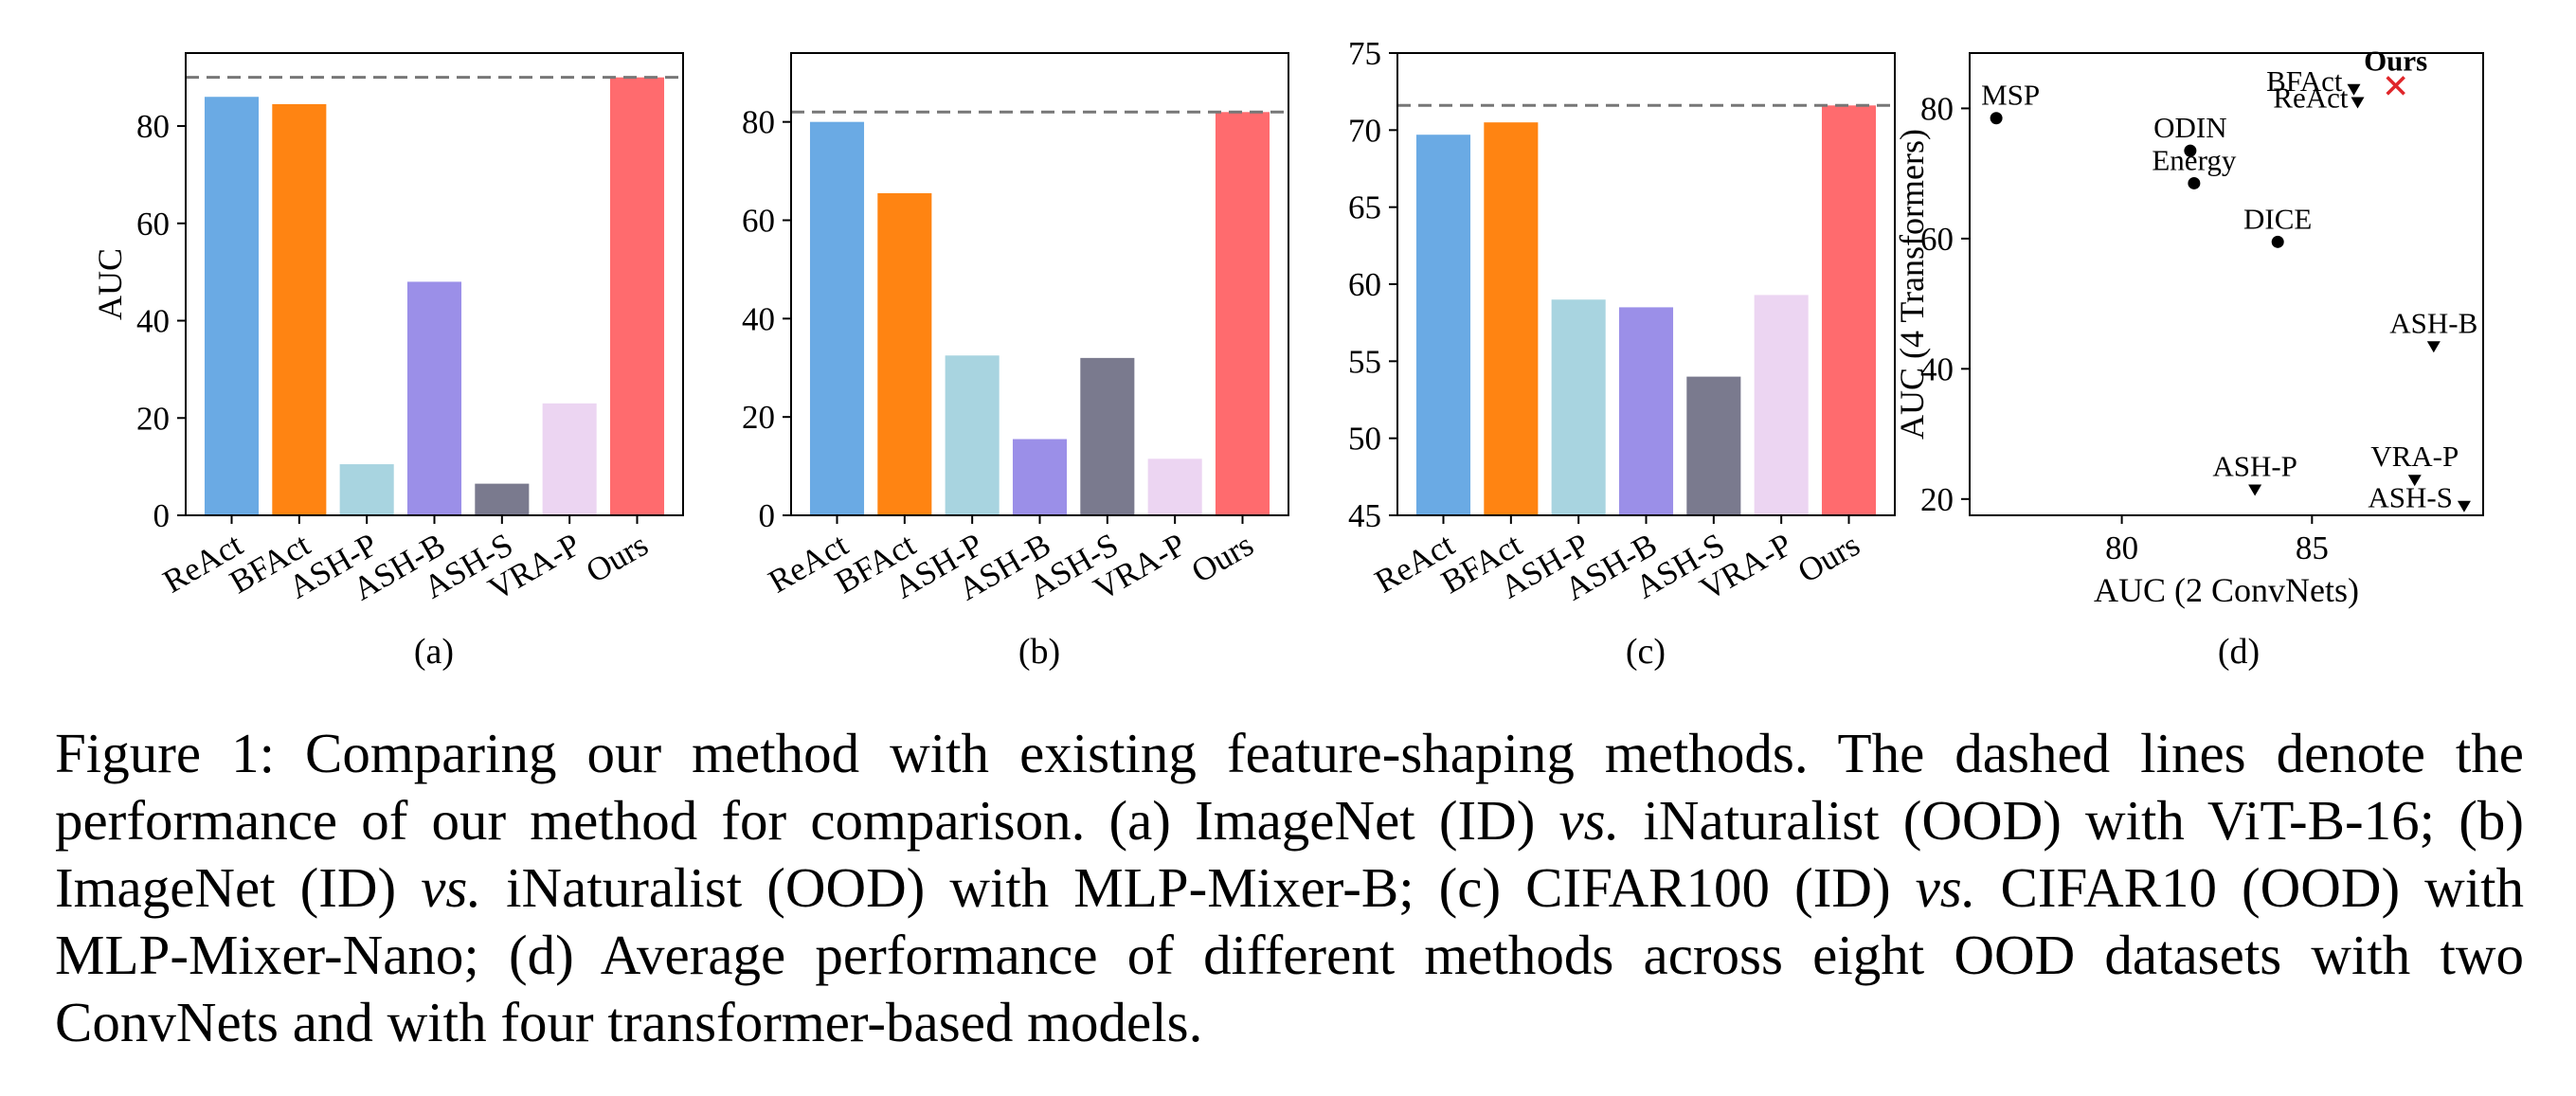  I want to click on point-label-energy: Energy, so click(2194, 159).